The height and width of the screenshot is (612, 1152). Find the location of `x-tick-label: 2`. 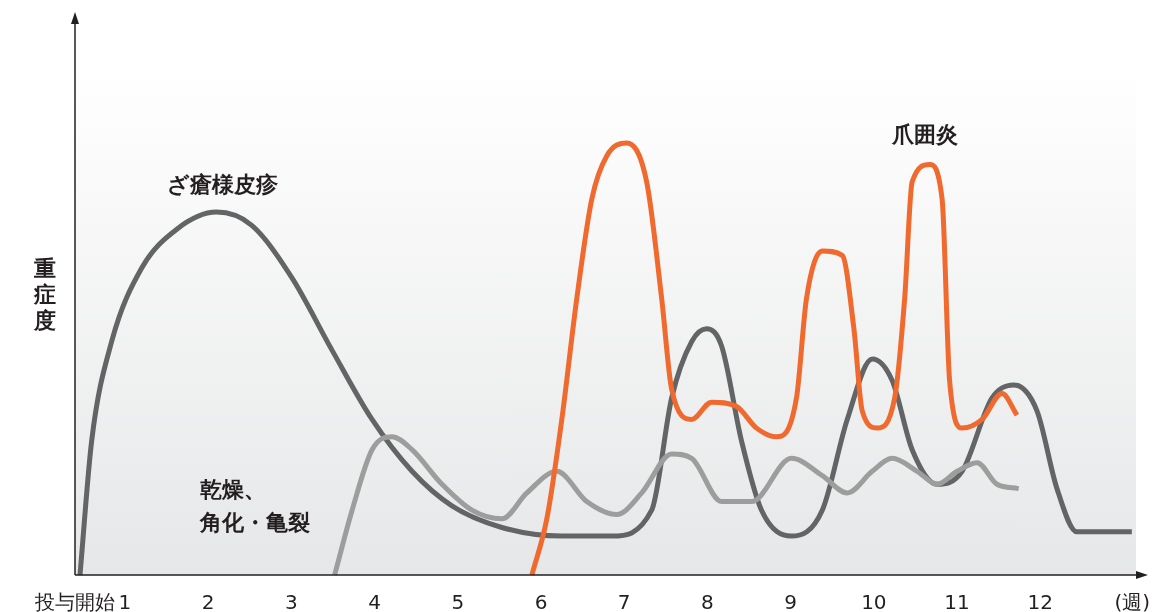

x-tick-label: 2 is located at coordinates (208, 601).